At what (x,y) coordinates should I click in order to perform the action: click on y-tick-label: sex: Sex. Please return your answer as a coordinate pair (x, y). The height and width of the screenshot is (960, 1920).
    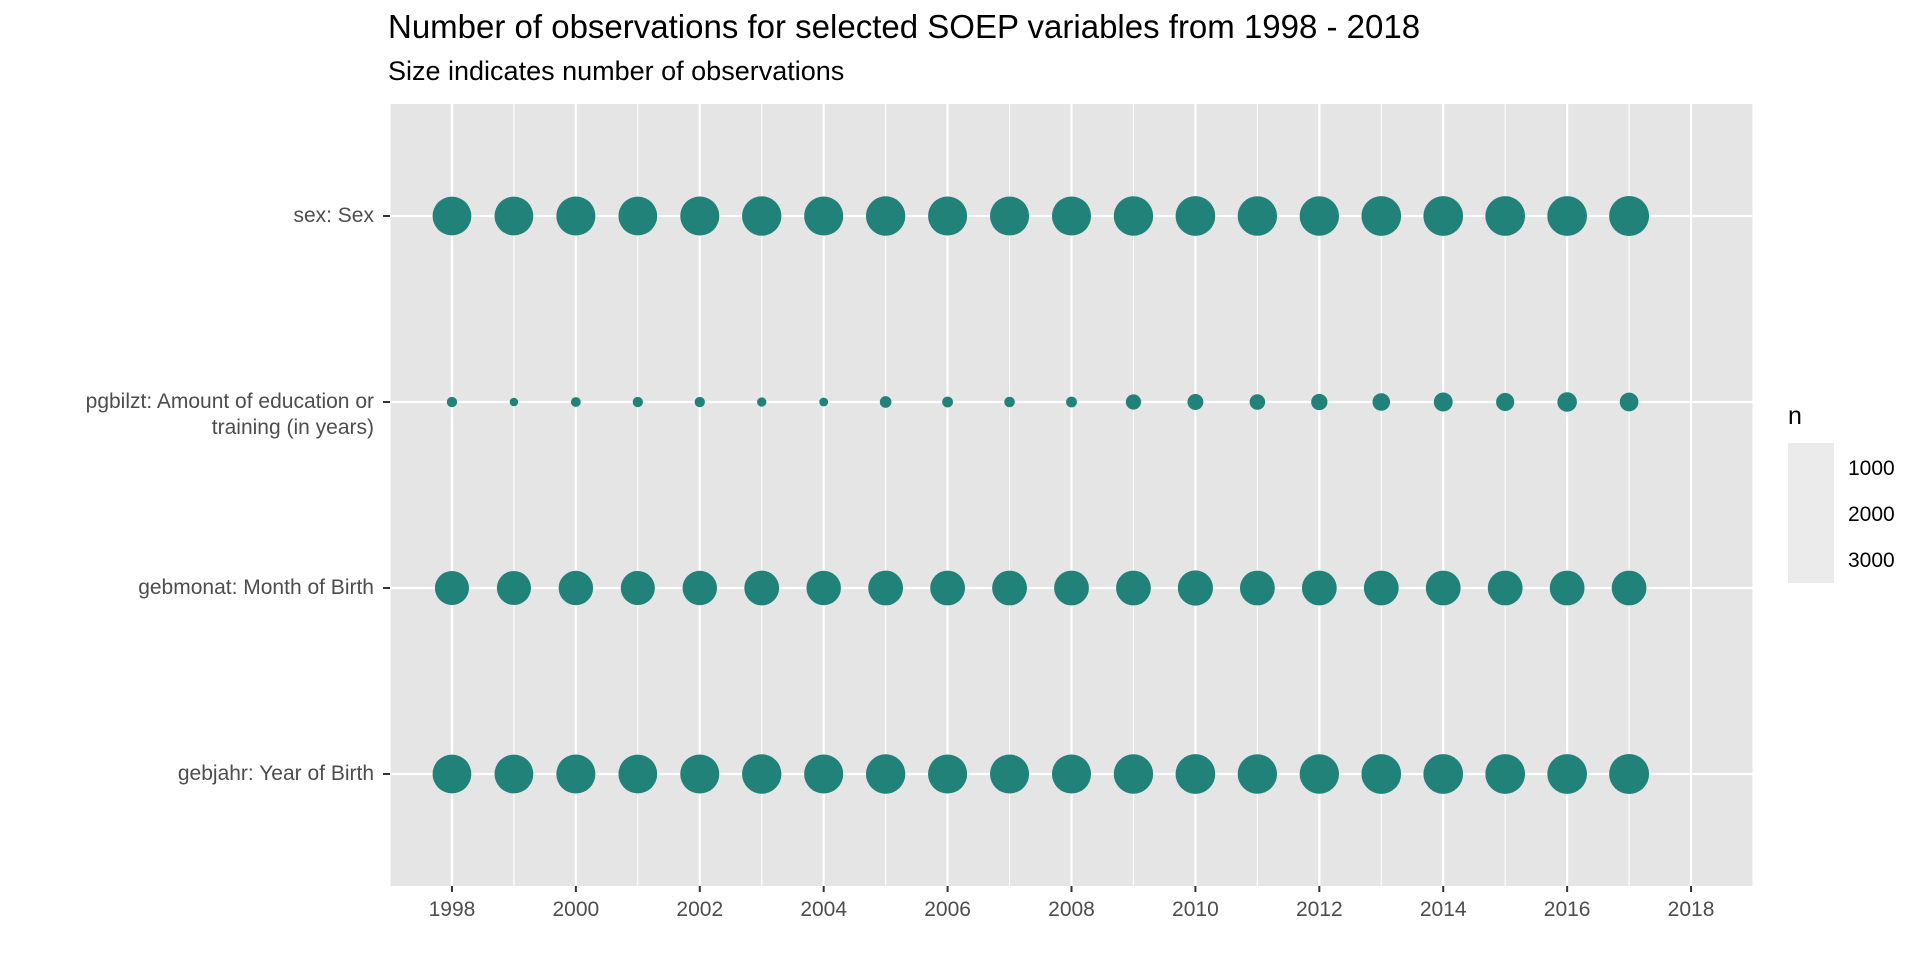
    Looking at the image, I should click on (333, 216).